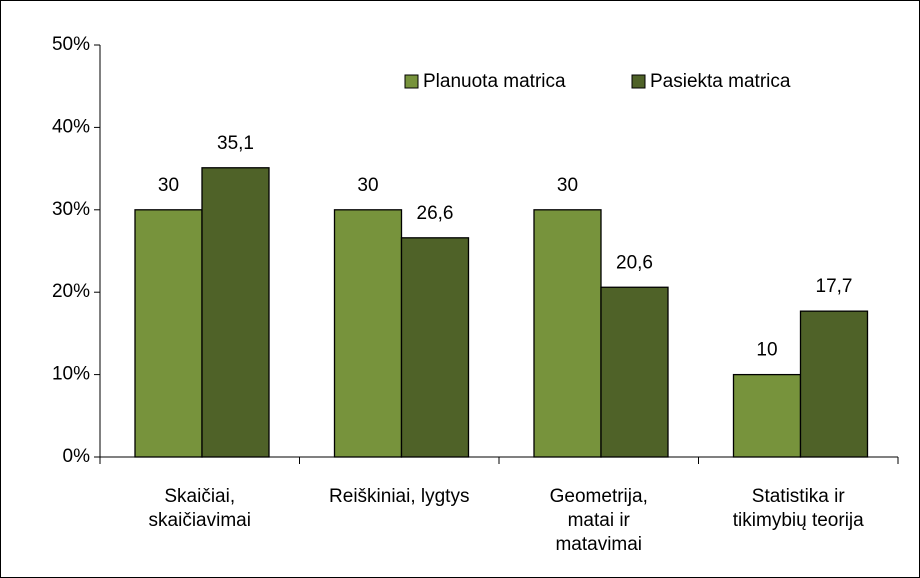  Describe the element at coordinates (200, 508) in the screenshot. I see `x-tick-label: Skaičiai, skaičiavimai` at that location.